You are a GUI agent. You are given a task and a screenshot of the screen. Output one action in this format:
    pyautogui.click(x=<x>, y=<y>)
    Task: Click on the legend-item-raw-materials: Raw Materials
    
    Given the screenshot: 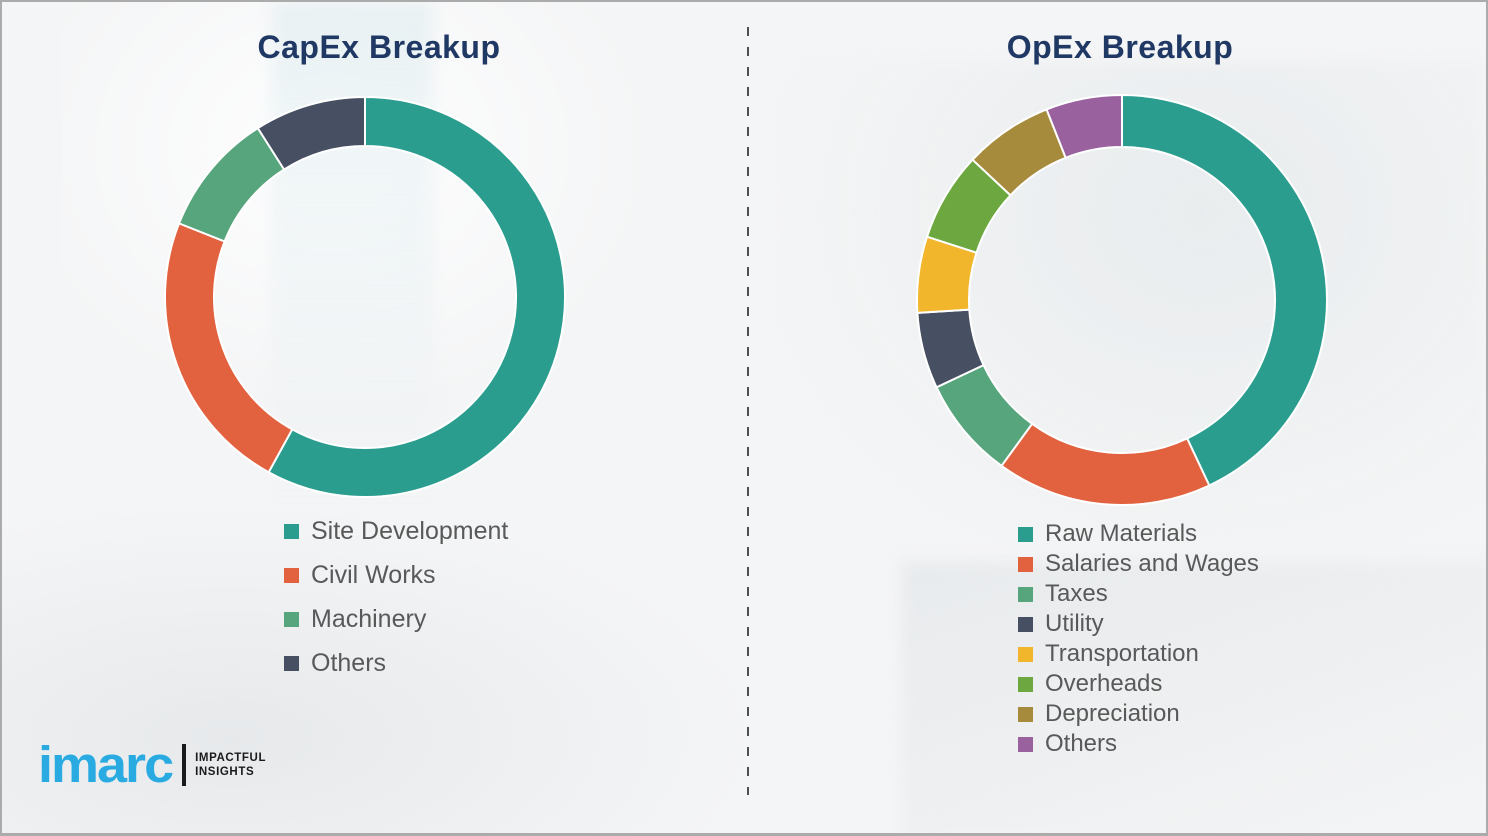 What is the action you would take?
    pyautogui.click(x=1138, y=534)
    